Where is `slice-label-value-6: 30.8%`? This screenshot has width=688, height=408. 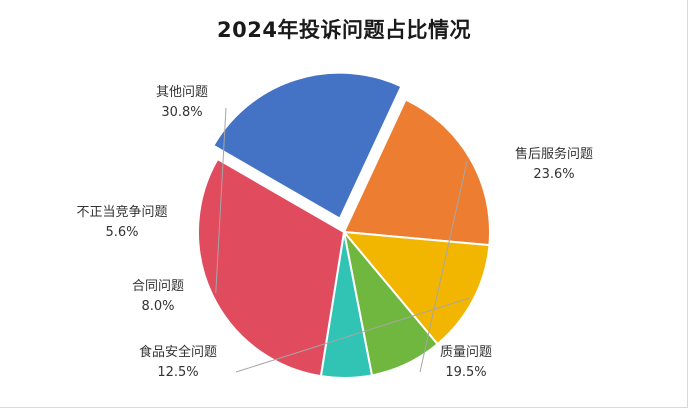 slice-label-value-6: 30.8% is located at coordinates (181, 112).